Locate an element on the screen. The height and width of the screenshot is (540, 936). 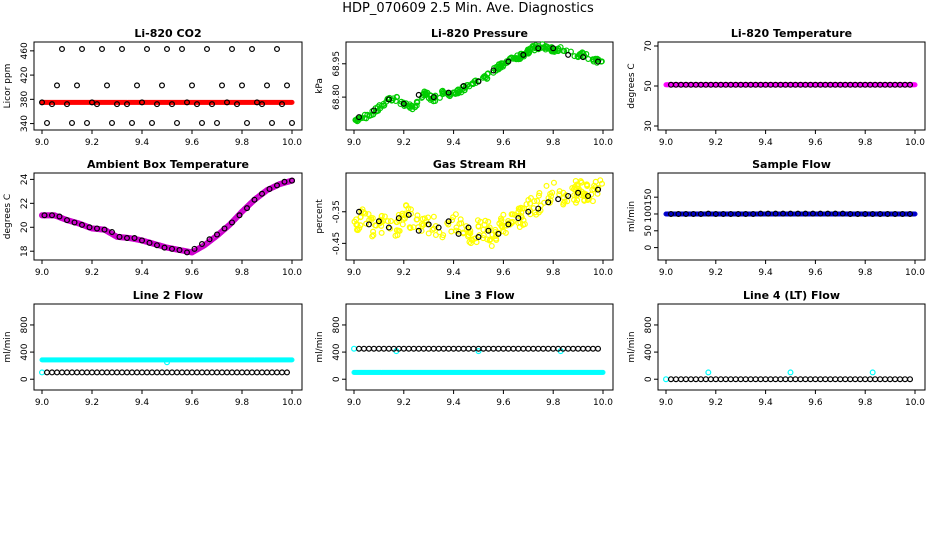
y-axis-label: ml/min is located at coordinates (8, 346).